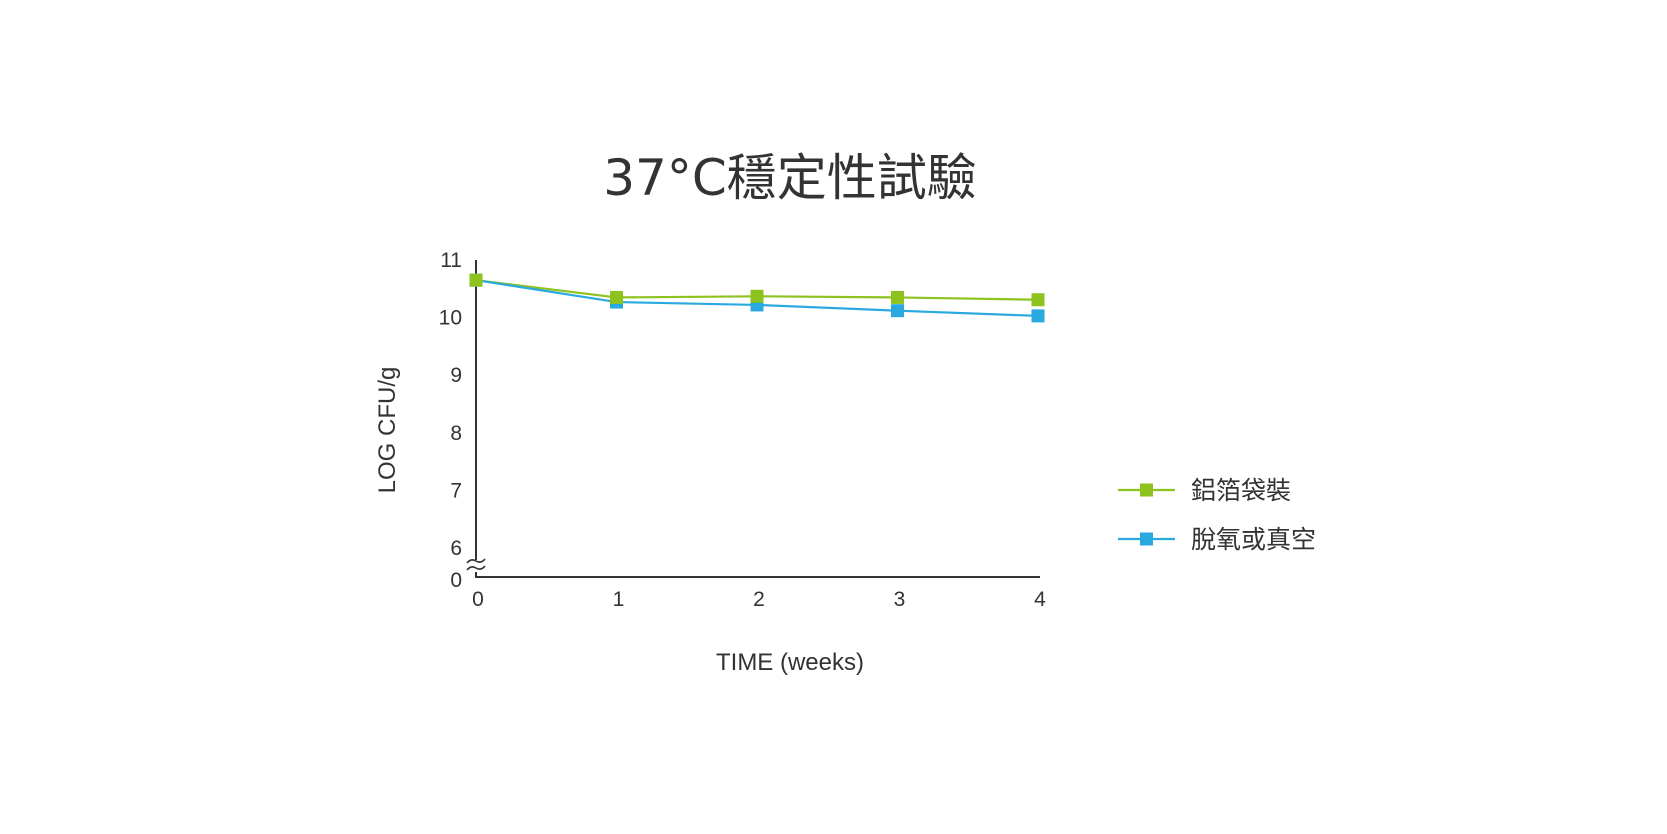 The width and height of the screenshot is (1667, 834). I want to click on x-tick-labels: 0 1 2 3 4, so click(759, 599).